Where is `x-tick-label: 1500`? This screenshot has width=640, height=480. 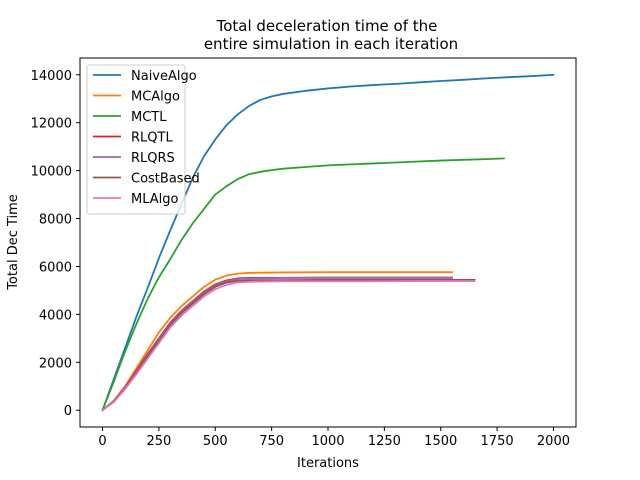
x-tick-label: 1500 is located at coordinates (440, 441).